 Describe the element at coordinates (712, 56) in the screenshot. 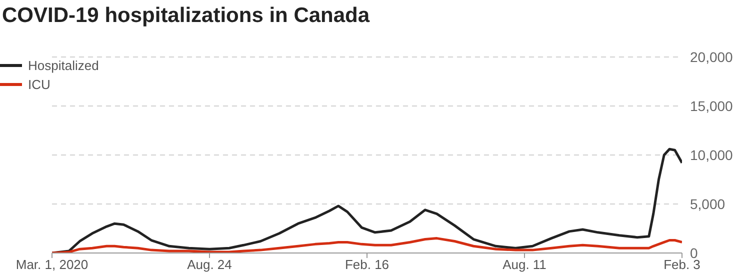

I see `y-tick-label: 20,000` at that location.